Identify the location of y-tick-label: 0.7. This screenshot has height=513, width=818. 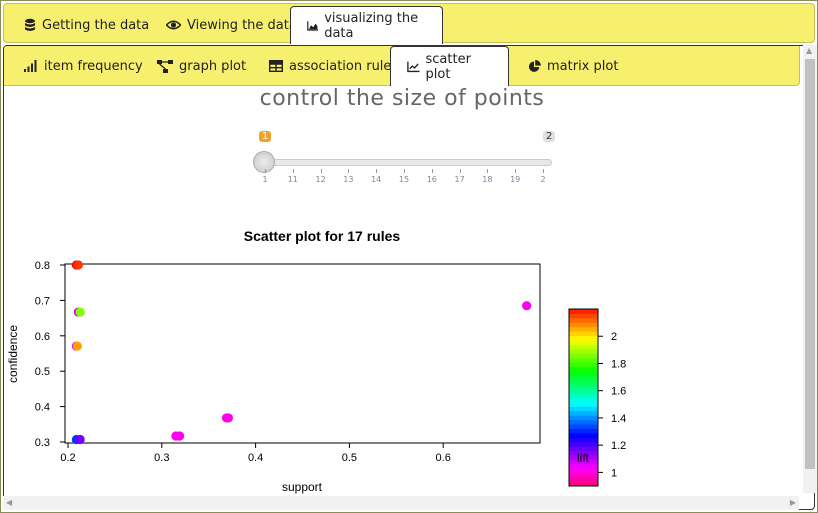
(42, 301).